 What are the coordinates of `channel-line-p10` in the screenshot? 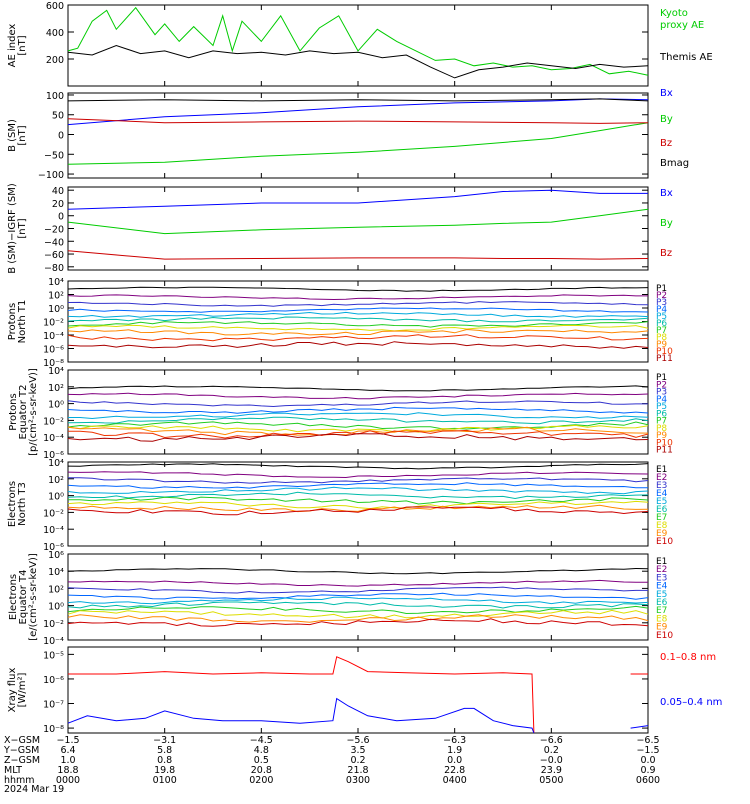 It's located at (358, 338).